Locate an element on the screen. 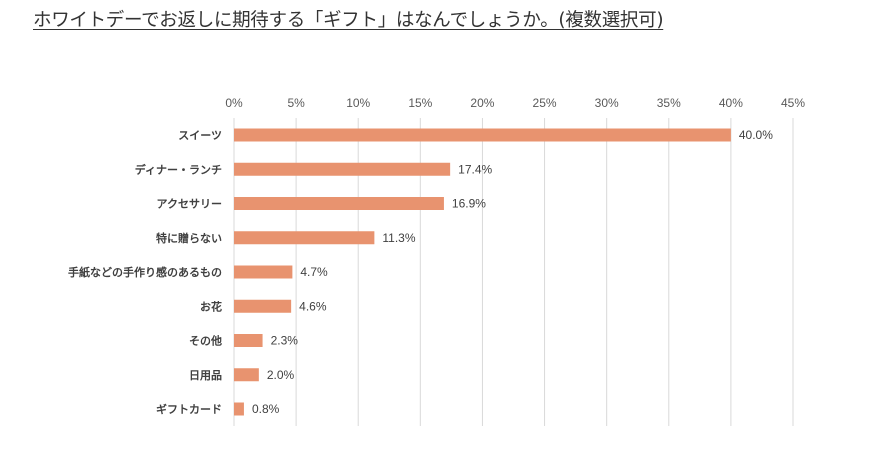 Image resolution: width=870 pixels, height=475 pixels. category-label: お花 is located at coordinates (211, 306).